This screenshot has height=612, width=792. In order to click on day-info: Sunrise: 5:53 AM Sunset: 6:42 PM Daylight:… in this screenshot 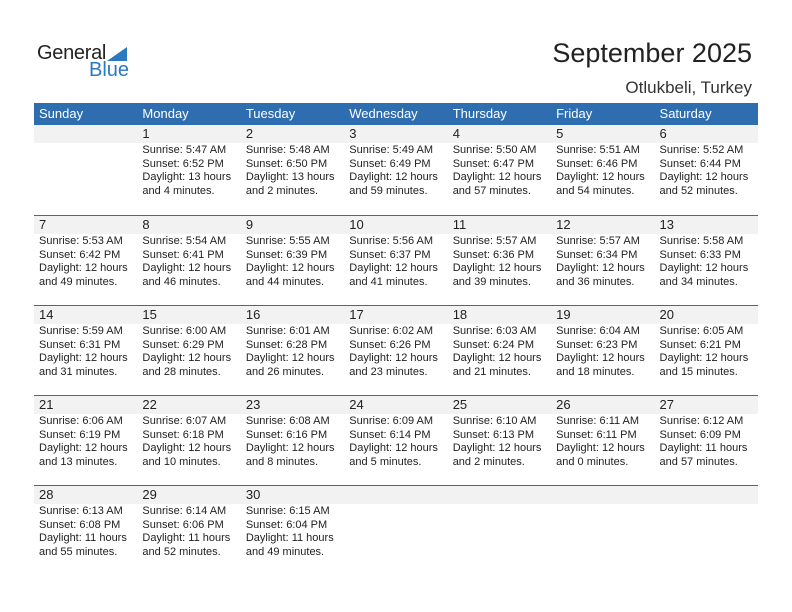, I will do `click(85, 261)`.